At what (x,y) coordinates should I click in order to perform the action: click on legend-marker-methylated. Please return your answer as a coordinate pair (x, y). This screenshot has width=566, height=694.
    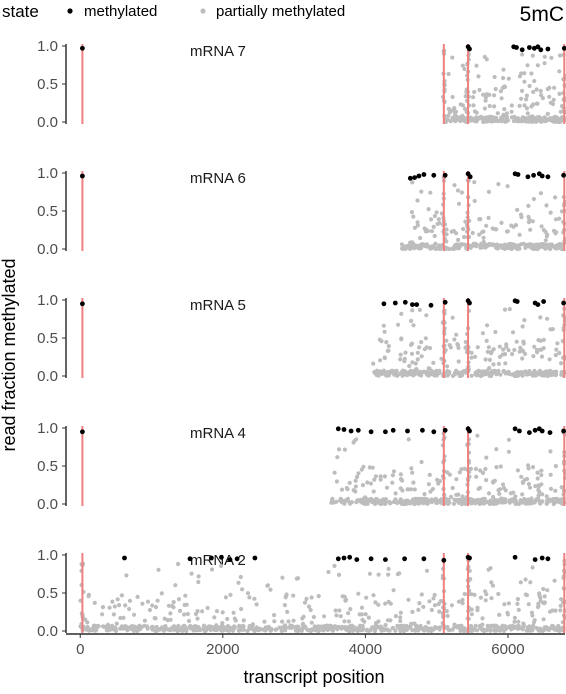
    Looking at the image, I should click on (69, 10).